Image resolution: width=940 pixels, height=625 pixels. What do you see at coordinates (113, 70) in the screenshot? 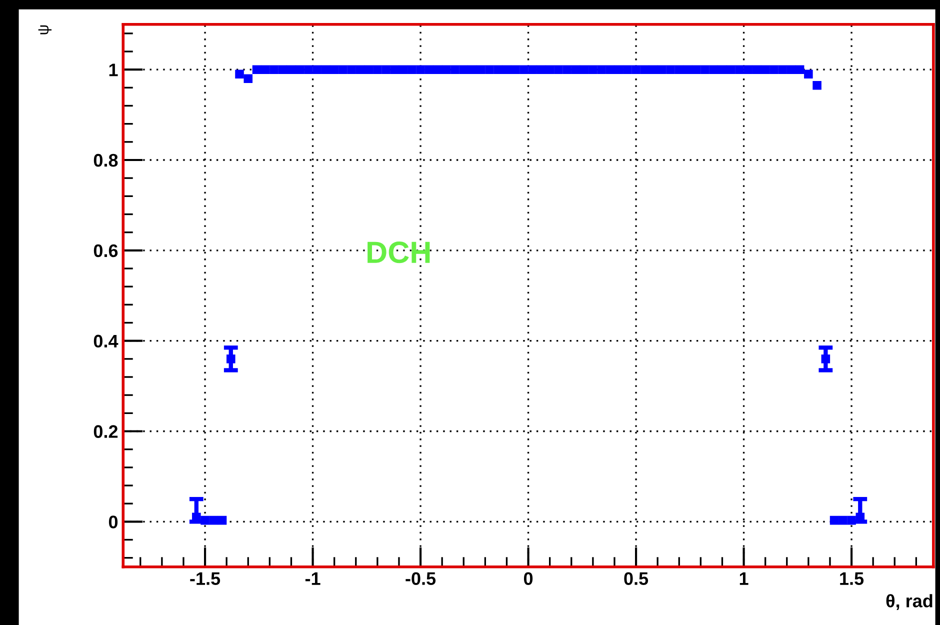
I see `y-tick-label: 1` at bounding box center [113, 70].